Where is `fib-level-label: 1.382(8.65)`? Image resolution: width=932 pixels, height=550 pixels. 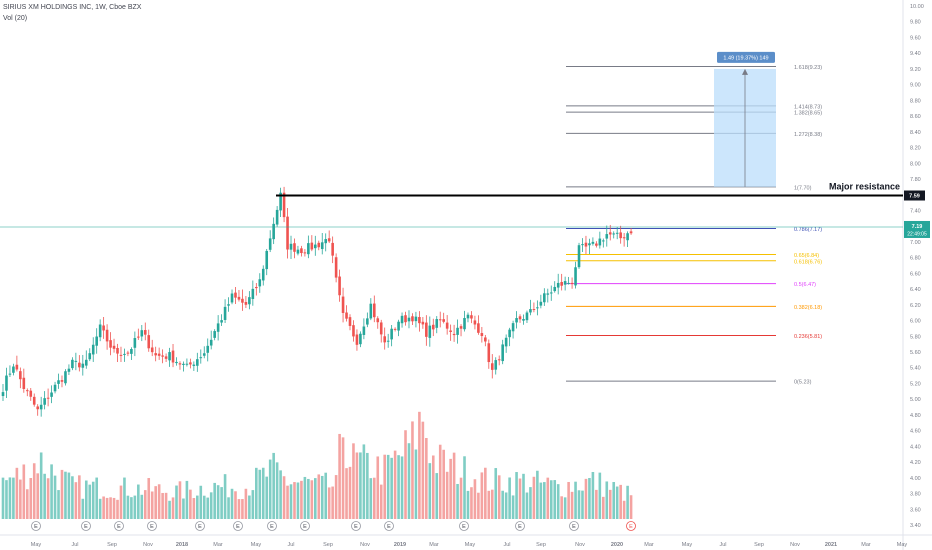 fib-level-label: 1.382(8.65) is located at coordinates (808, 114).